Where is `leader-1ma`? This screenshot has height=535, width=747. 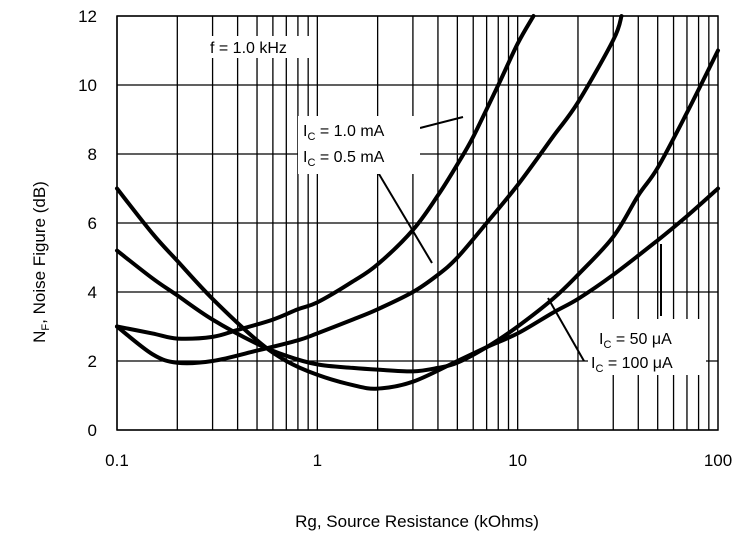 leader-1ma is located at coordinates (441, 122).